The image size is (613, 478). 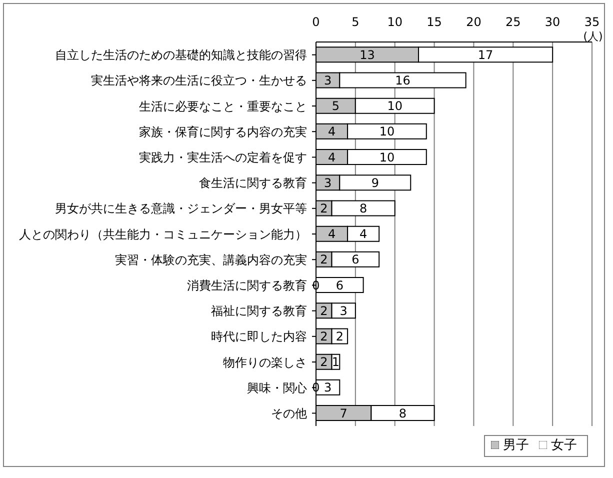 What do you see at coordinates (223, 106) in the screenshot?
I see `y-tick-label: 生活に必要なこと・重要なこと` at bounding box center [223, 106].